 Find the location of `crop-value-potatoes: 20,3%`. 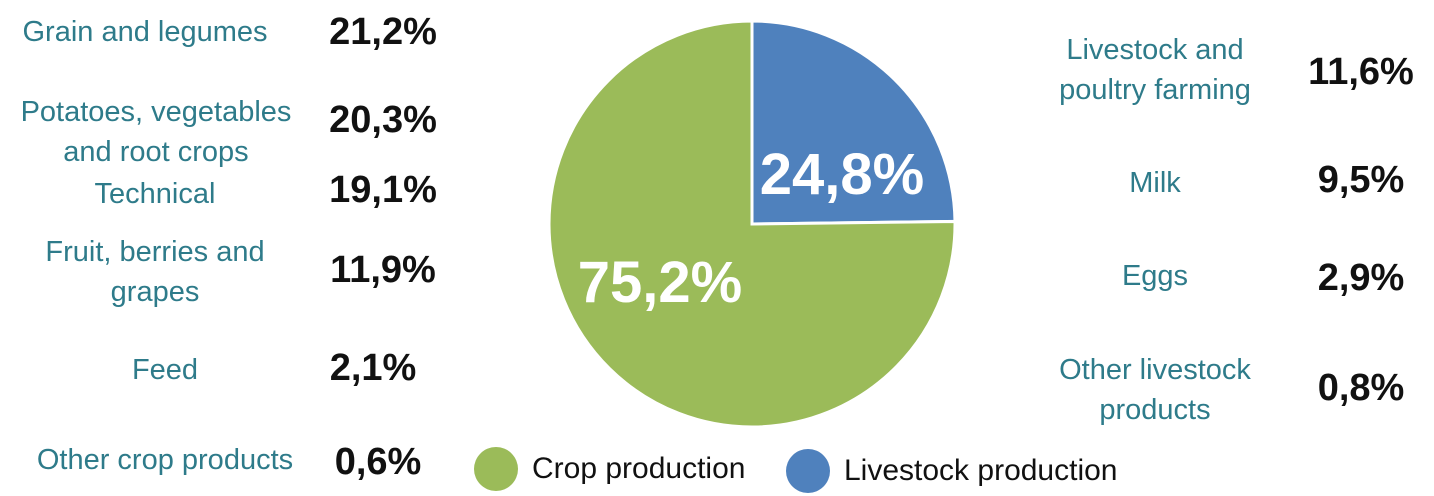

crop-value-potatoes: 20,3% is located at coordinates (383, 120).